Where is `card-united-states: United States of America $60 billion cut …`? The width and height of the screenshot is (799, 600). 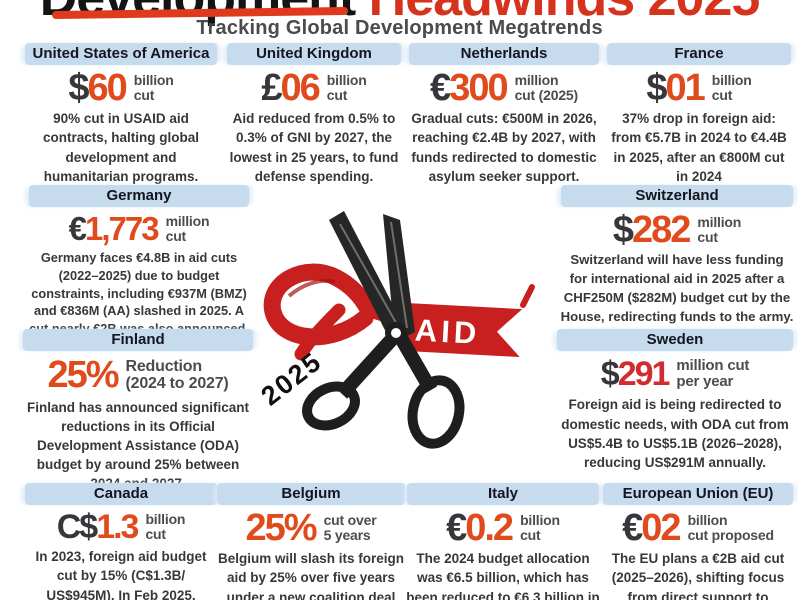 card-united-states: United States of America $60 billion cut … is located at coordinates (121, 114).